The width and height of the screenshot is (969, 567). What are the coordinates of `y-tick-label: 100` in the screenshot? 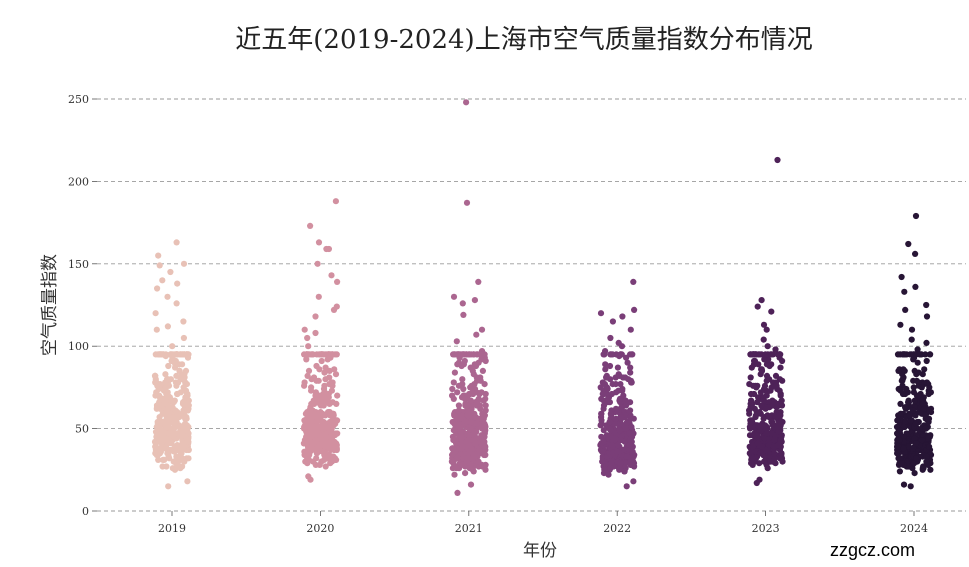 It's located at (78, 346).